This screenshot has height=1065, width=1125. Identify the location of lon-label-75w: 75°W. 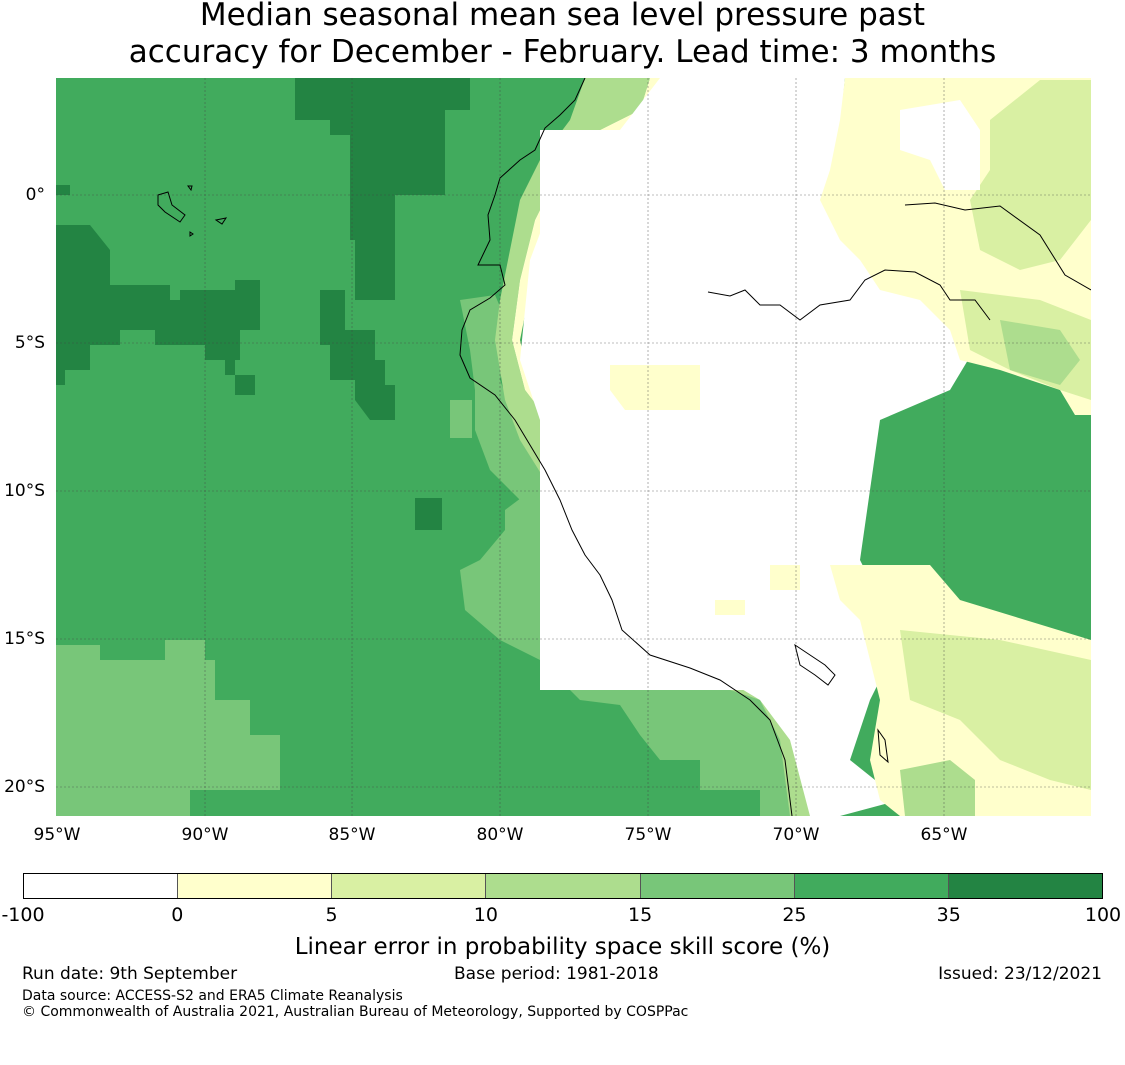
(648, 835).